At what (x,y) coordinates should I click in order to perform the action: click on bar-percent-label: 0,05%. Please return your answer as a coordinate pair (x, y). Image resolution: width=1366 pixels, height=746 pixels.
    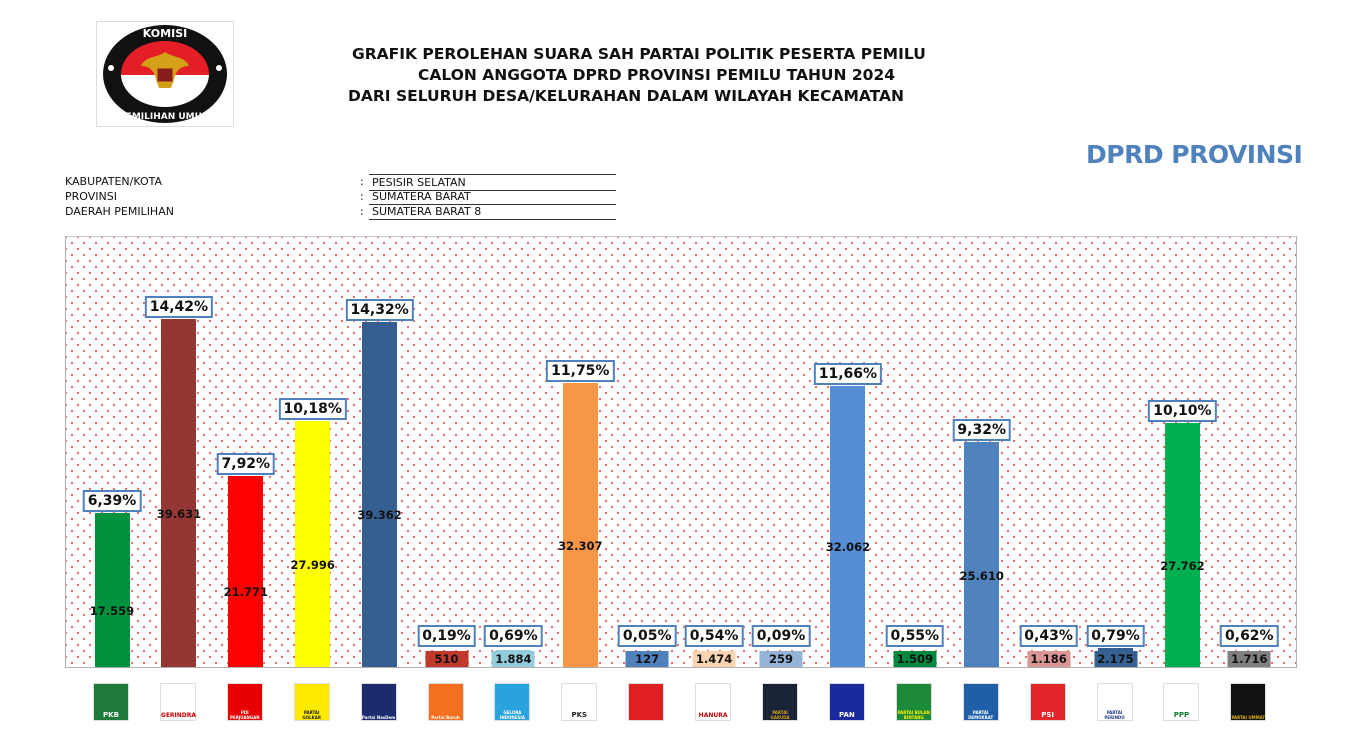
    Looking at the image, I should click on (647, 636).